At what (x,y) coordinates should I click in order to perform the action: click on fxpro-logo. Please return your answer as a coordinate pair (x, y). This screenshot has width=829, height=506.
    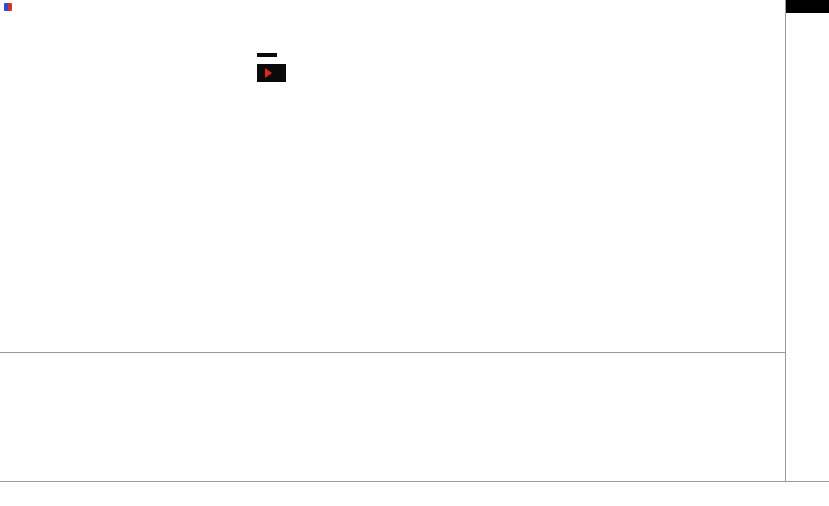
    Looking at the image, I should click on (271, 63).